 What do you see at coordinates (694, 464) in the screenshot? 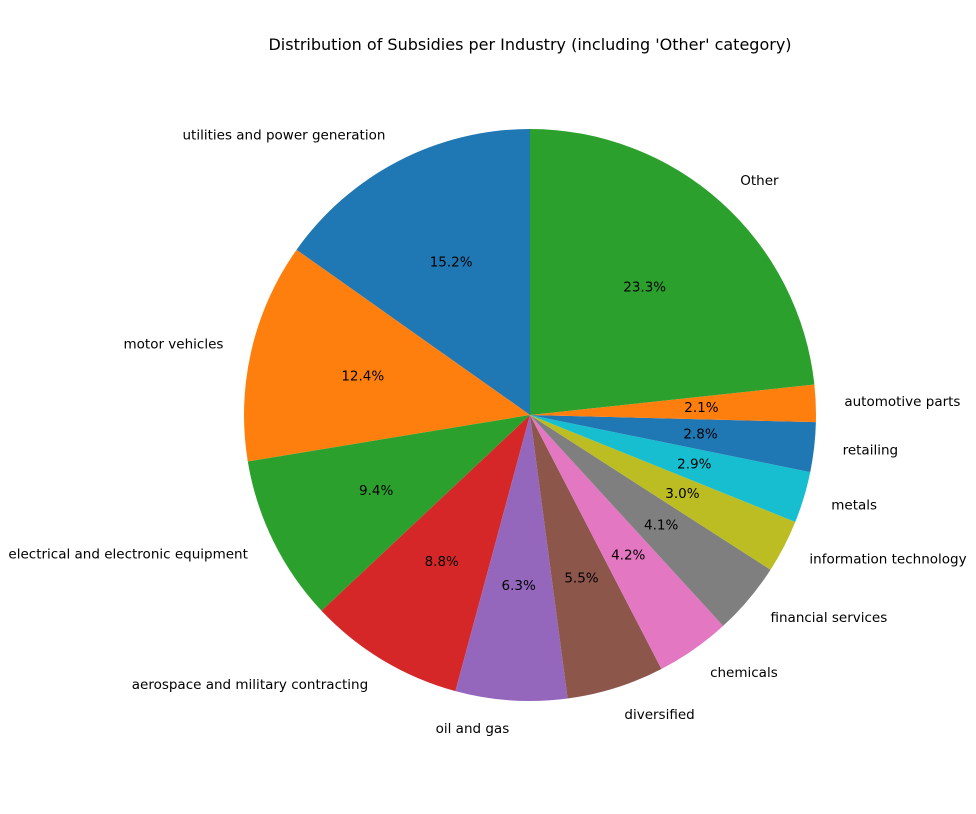
I see `slice-percent-label: 2.9%` at bounding box center [694, 464].